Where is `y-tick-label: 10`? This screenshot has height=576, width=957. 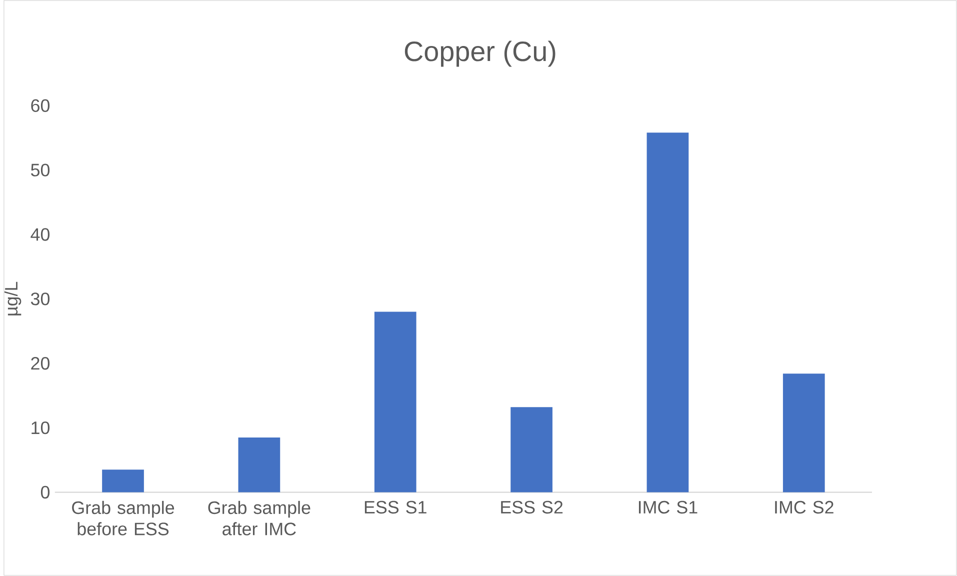 y-tick-label: 10 is located at coordinates (41, 427).